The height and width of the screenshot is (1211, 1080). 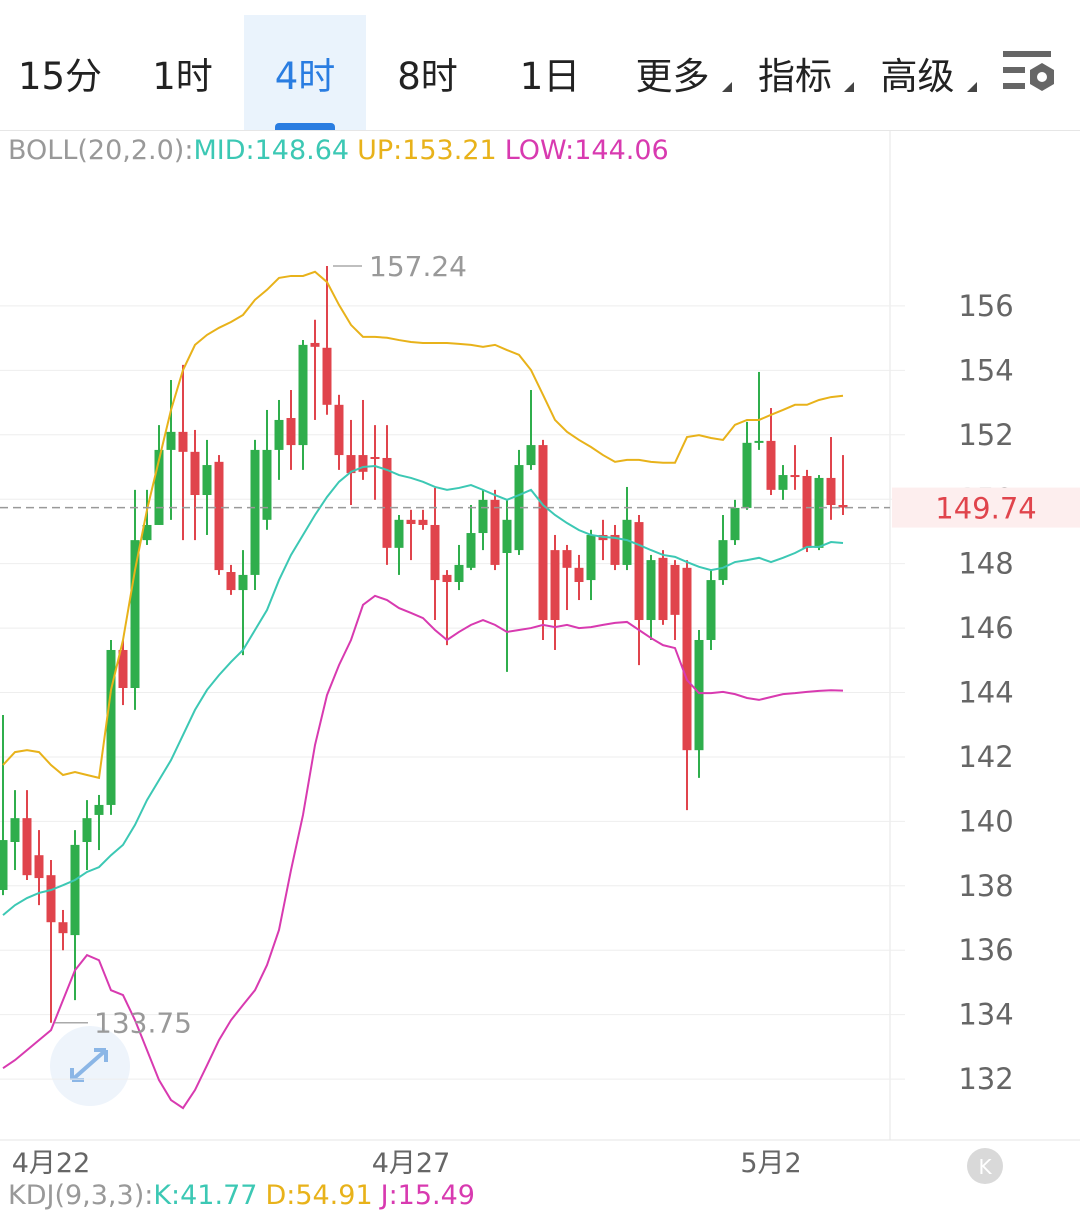 What do you see at coordinates (427, 76) in the screenshot?
I see `timeframe-tab: 8时` at bounding box center [427, 76].